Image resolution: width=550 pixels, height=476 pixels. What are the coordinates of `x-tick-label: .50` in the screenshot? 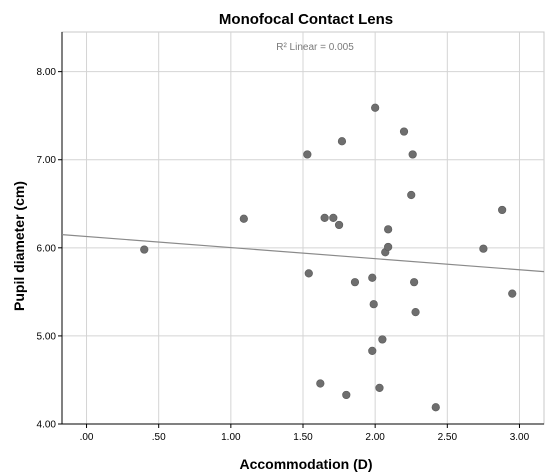 It's located at (159, 437).